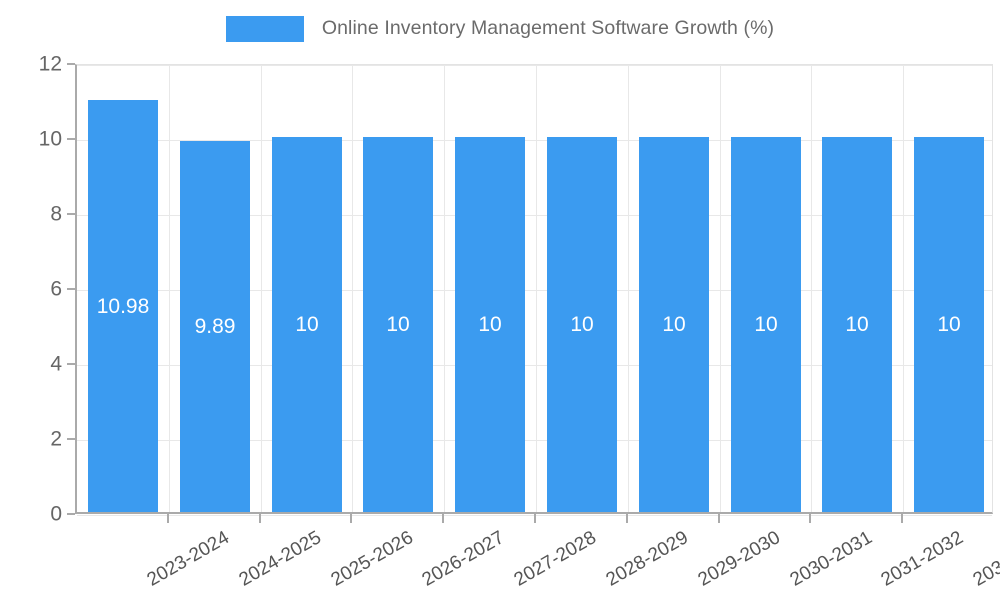 The width and height of the screenshot is (1000, 600). Describe the element at coordinates (739, 559) in the screenshot. I see `x-axis-label: 2029-2030` at that location.